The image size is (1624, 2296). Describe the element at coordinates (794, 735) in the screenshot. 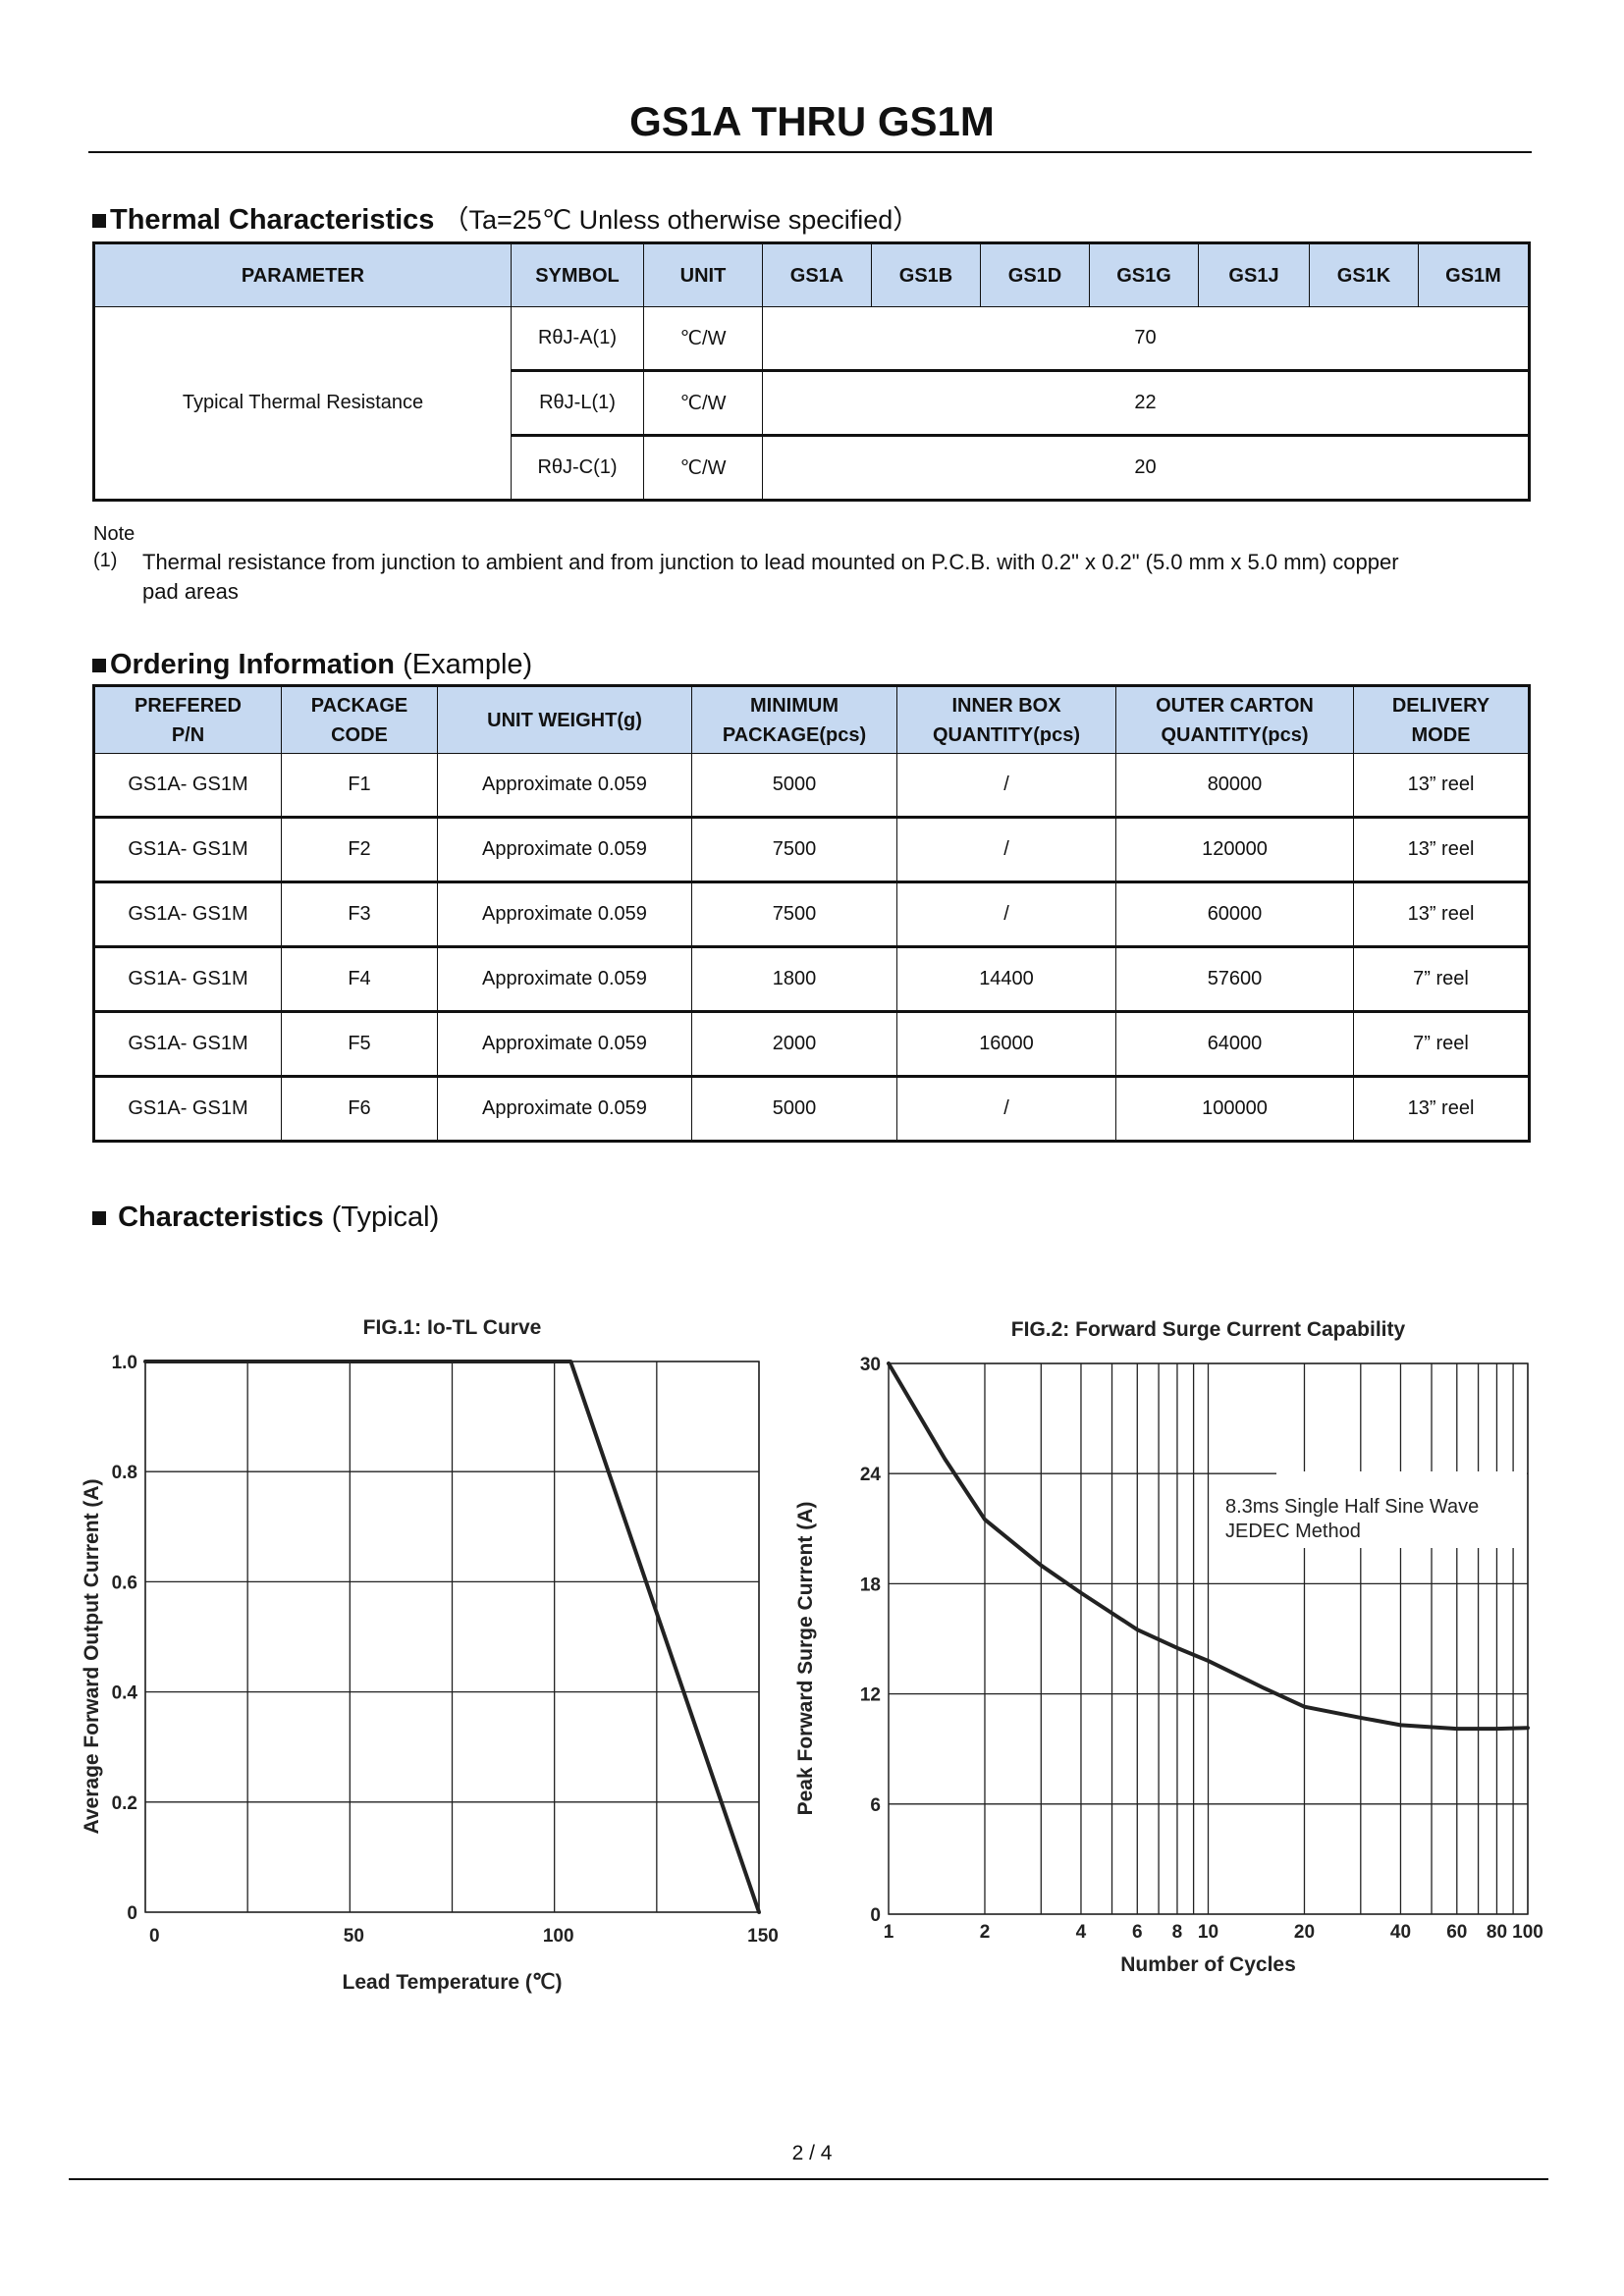

I see `header-line: PACKAGE(pcs)` at that location.